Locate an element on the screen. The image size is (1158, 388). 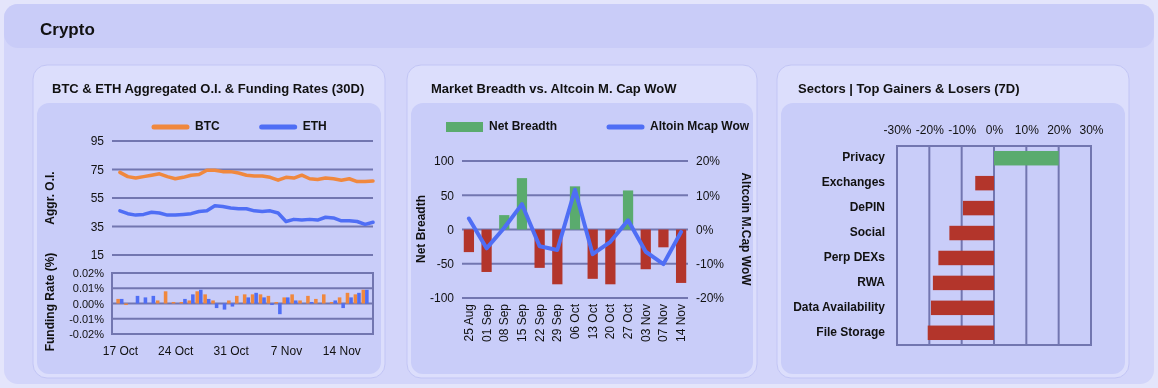
x-tick-label: 03 Nov is located at coordinates (645, 323).